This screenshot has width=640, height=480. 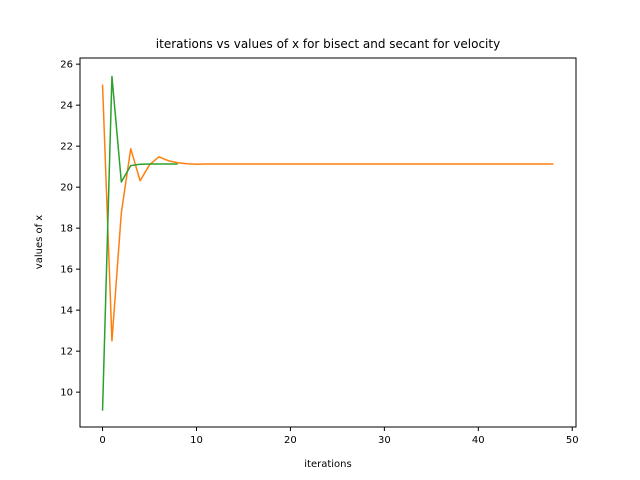 What do you see at coordinates (327, 464) in the screenshot?
I see `x-axis-label: iterations` at bounding box center [327, 464].